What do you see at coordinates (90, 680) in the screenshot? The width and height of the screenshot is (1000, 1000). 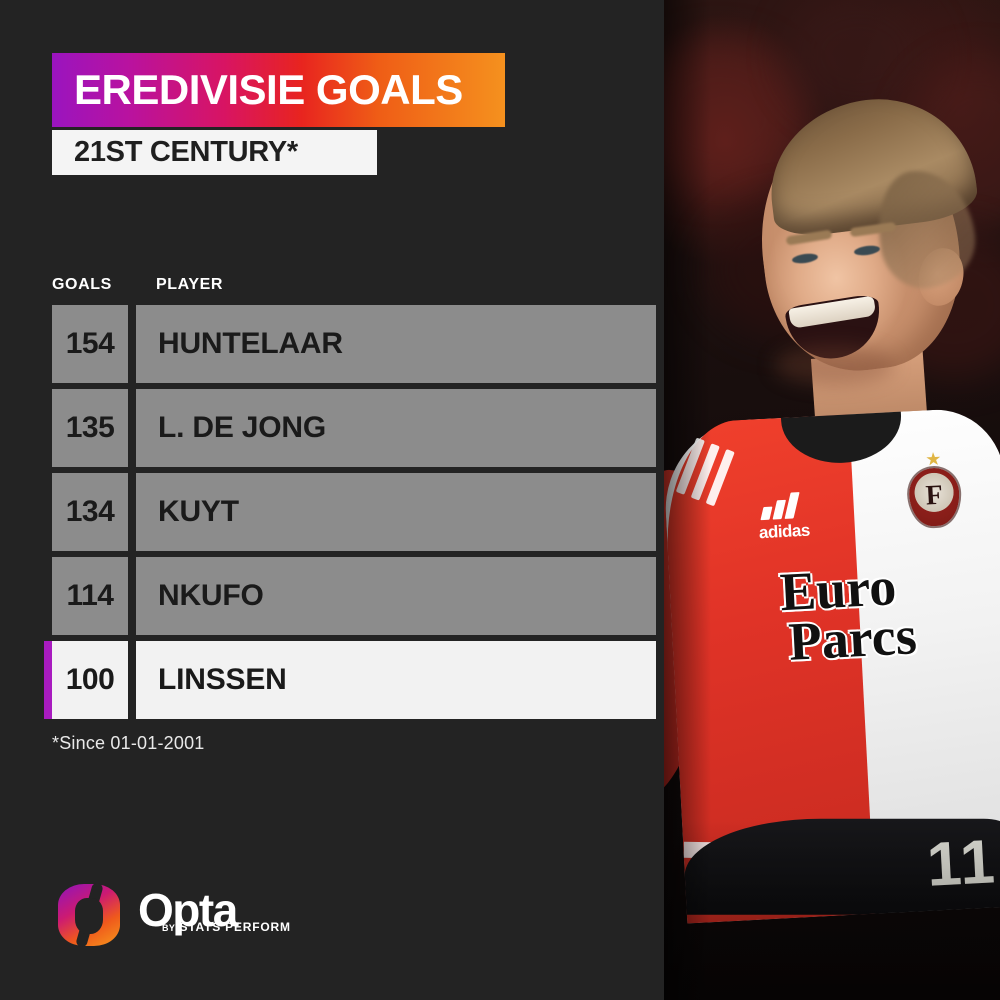 I see `row-goals-value: 100` at bounding box center [90, 680].